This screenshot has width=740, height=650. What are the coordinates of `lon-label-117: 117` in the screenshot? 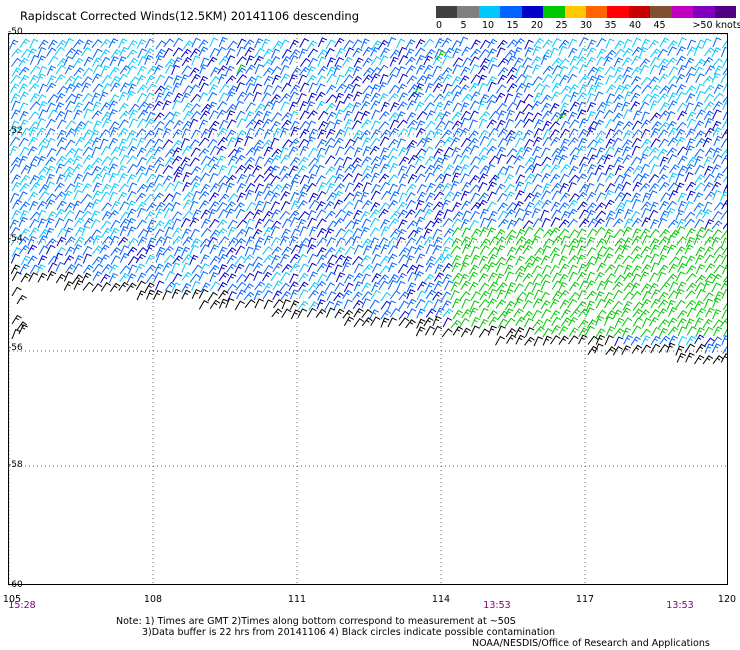 It's located at (585, 599).